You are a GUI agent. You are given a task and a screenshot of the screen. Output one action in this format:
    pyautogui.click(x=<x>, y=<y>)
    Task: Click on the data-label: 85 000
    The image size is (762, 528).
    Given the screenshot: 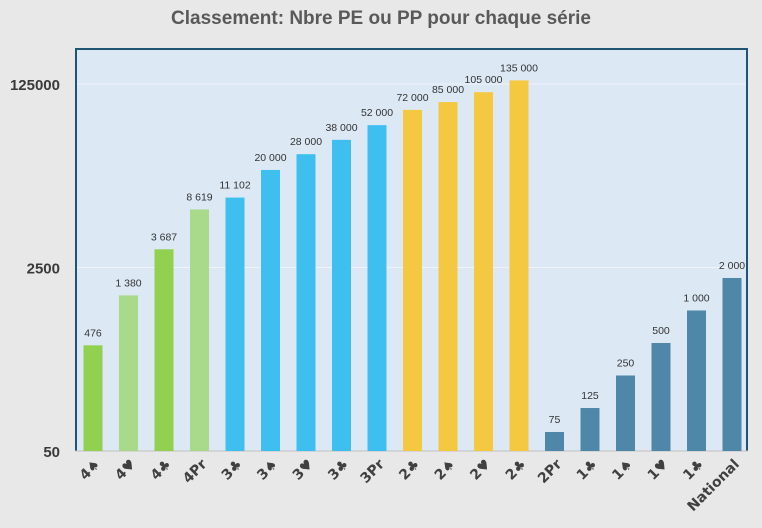 What is the action you would take?
    pyautogui.click(x=448, y=90)
    